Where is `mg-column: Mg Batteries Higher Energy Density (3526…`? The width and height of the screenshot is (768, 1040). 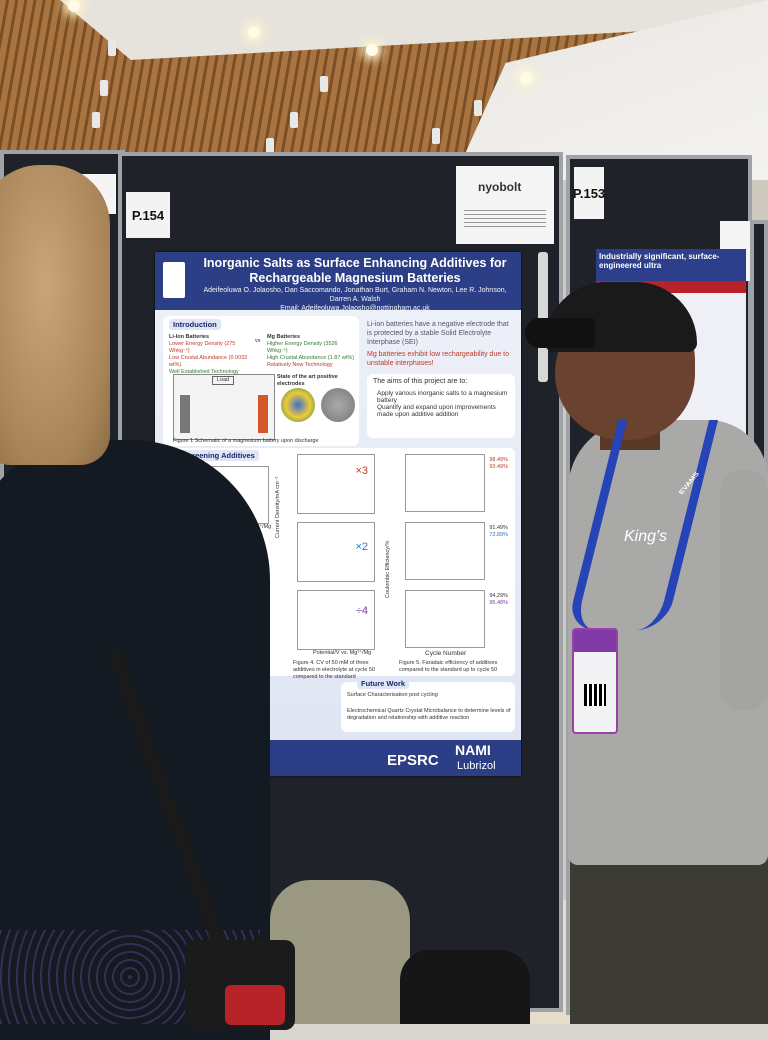 mg-column: Mg Batteries Higher Energy Density (3526… is located at coordinates (312, 351).